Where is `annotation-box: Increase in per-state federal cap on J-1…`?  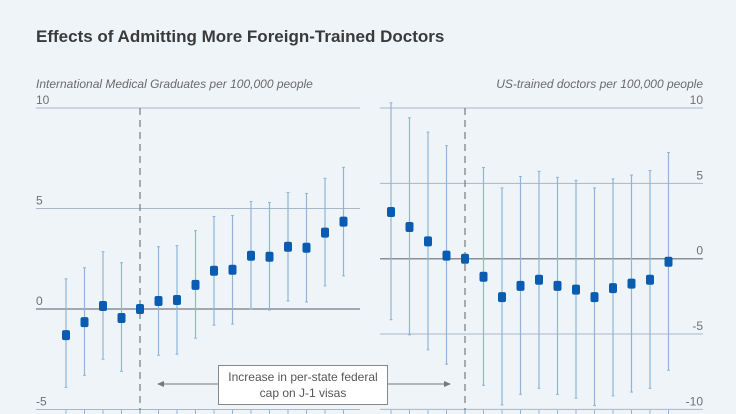 annotation-box: Increase in per-state federal cap on J-1… is located at coordinates (303, 385).